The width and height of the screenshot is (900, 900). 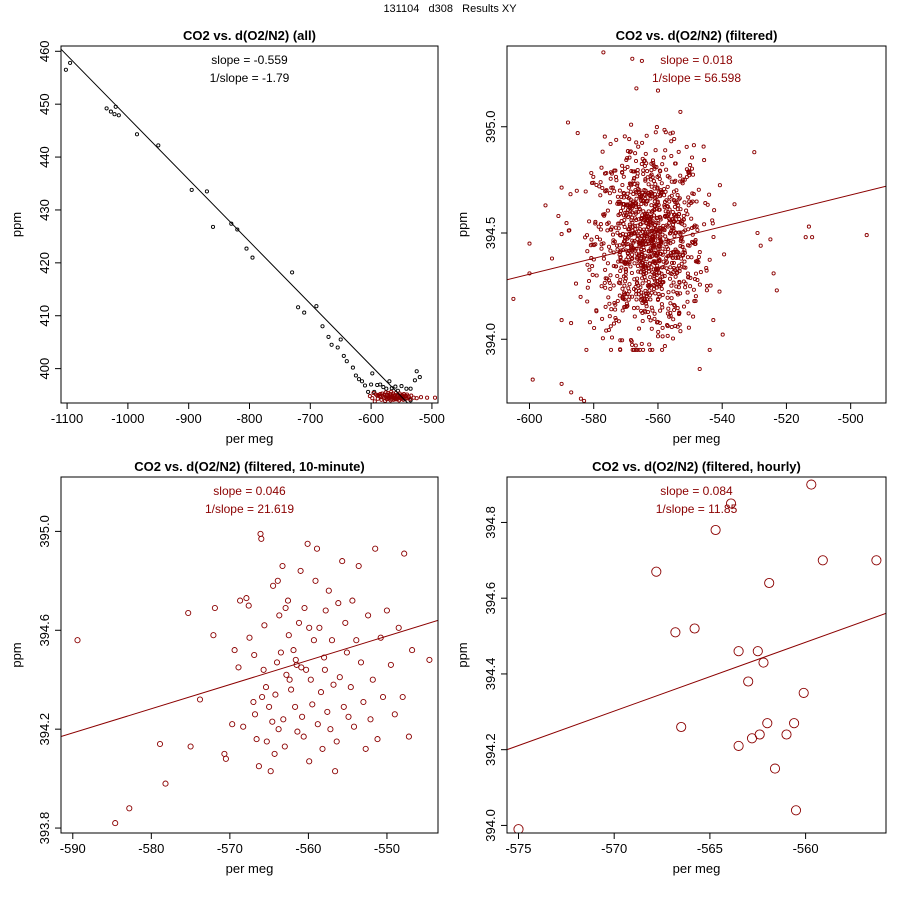 What do you see at coordinates (387, 848) in the screenshot?
I see `x-tick-label: -550` at bounding box center [387, 848].